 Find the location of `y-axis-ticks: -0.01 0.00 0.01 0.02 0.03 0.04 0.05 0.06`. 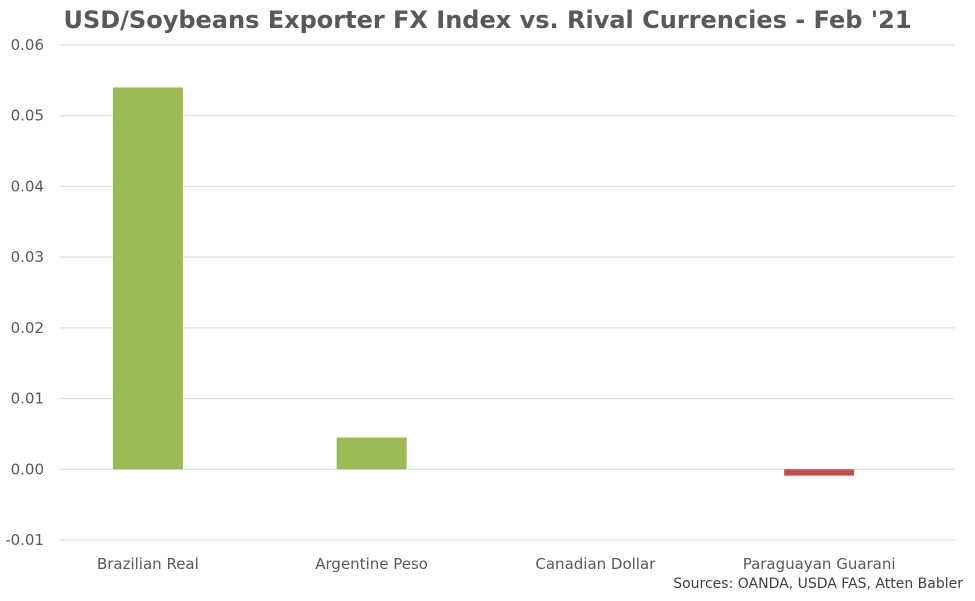

y-axis-ticks: -0.01 0.00 0.01 0.02 0.03 0.04 0.05 0.06 is located at coordinates (24, 292).